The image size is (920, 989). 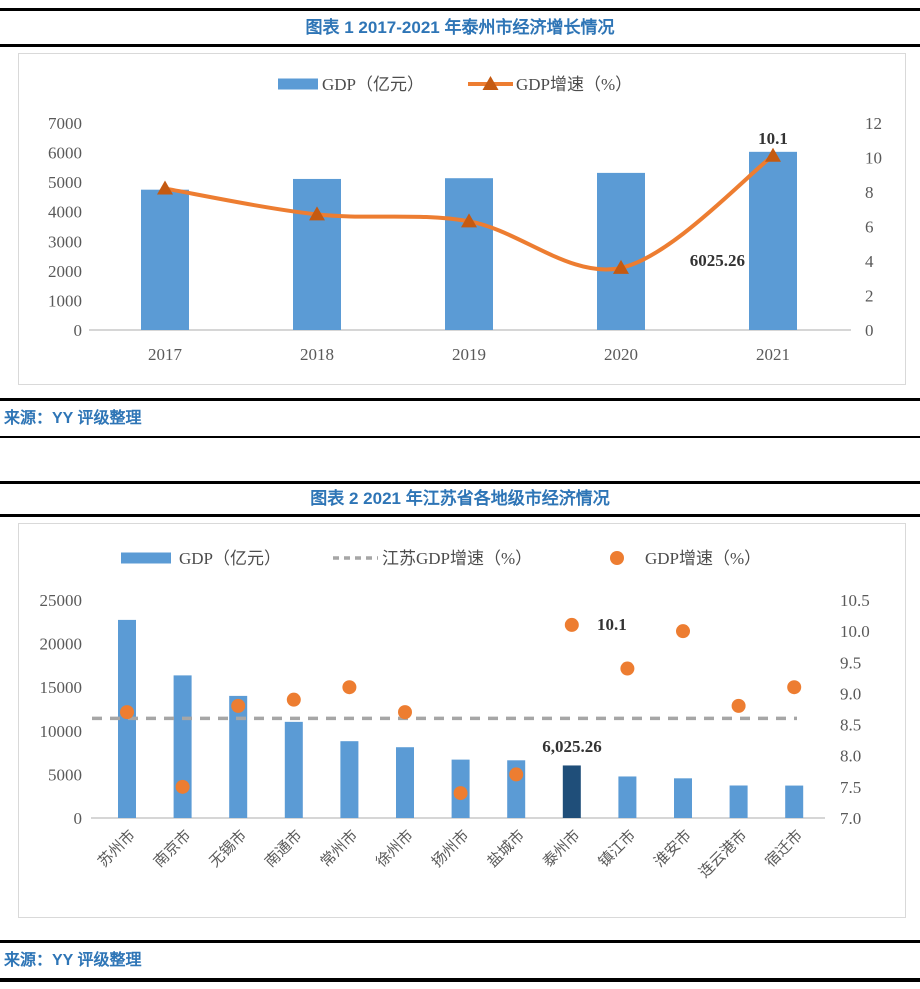 I want to click on divider-rule-thin, so click(x=460, y=437).